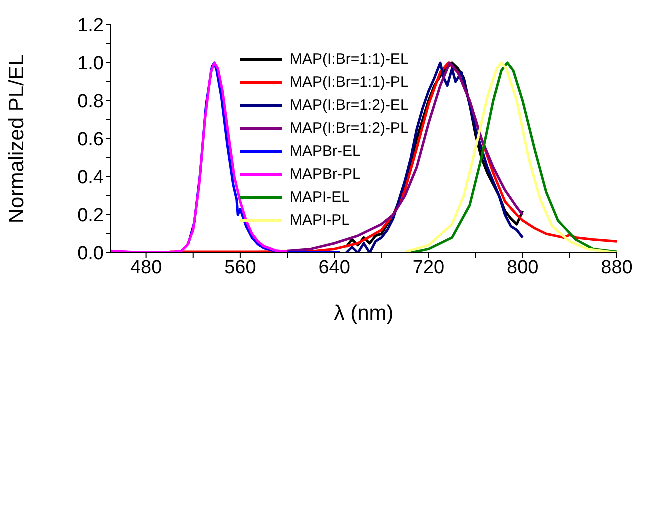 The width and height of the screenshot is (649, 520). Describe the element at coordinates (349, 59) in the screenshot. I see `legend-label: MAP(I:Br=1:1)-EL` at that location.